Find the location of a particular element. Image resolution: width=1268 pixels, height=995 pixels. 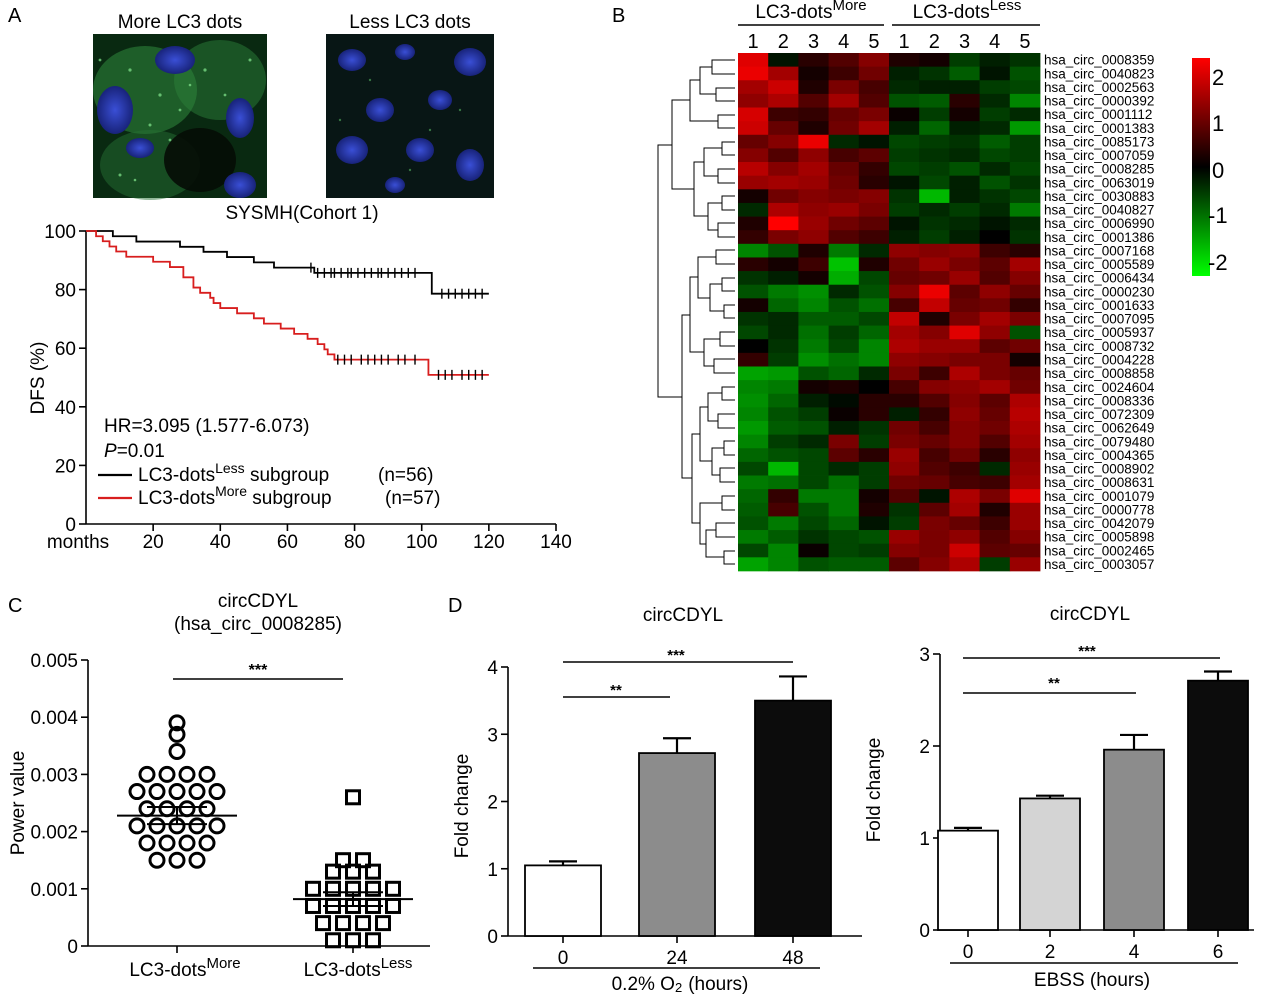

heatmap-row-label: hsa_circ_0007095 is located at coordinates (1099, 319).